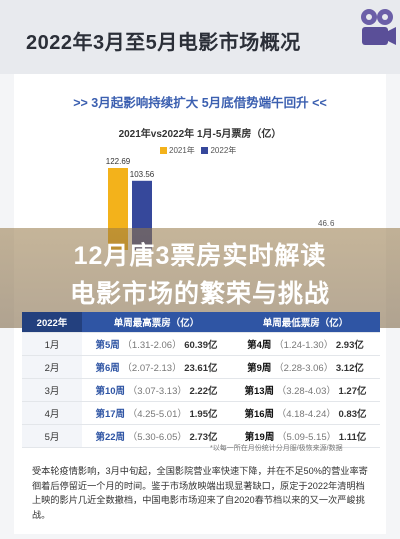  I want to click on legend-swatch-2022, so click(205, 151).